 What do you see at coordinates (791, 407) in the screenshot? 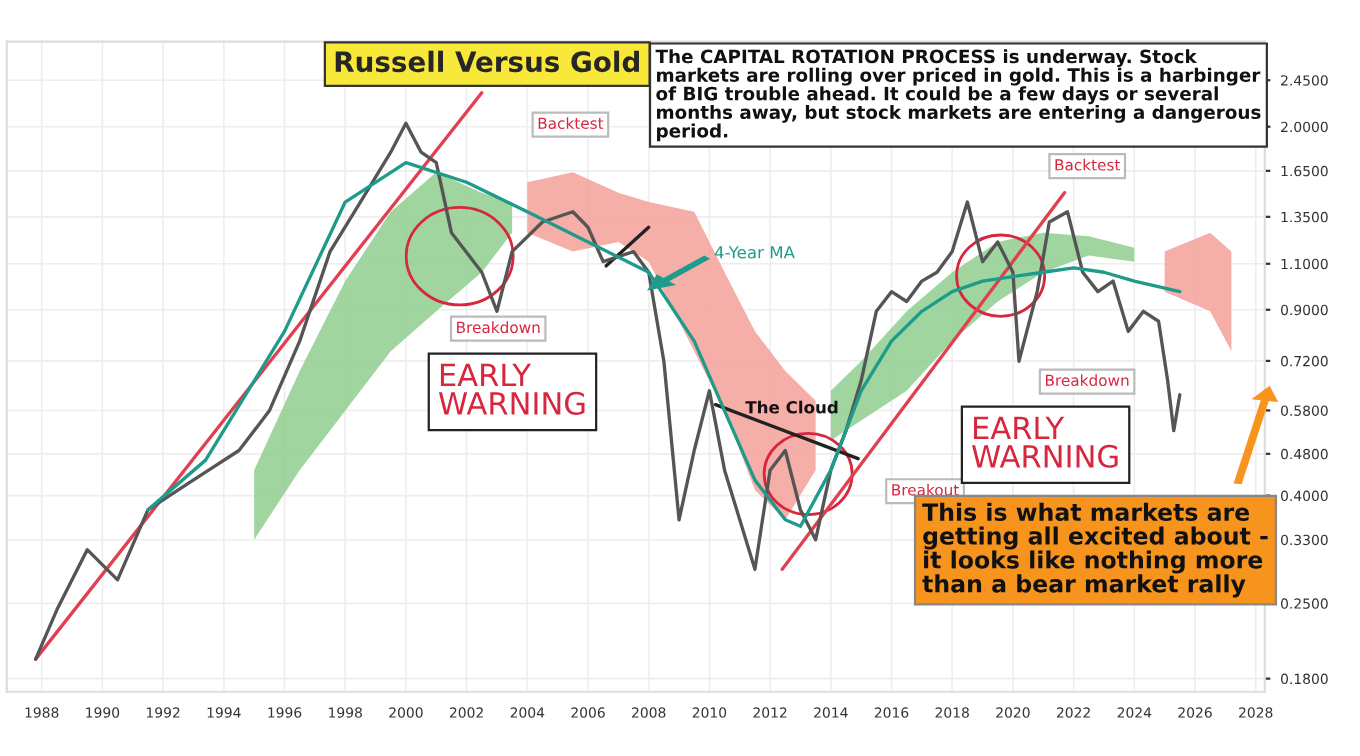
I see `annotation: The Cloud` at bounding box center [791, 407].